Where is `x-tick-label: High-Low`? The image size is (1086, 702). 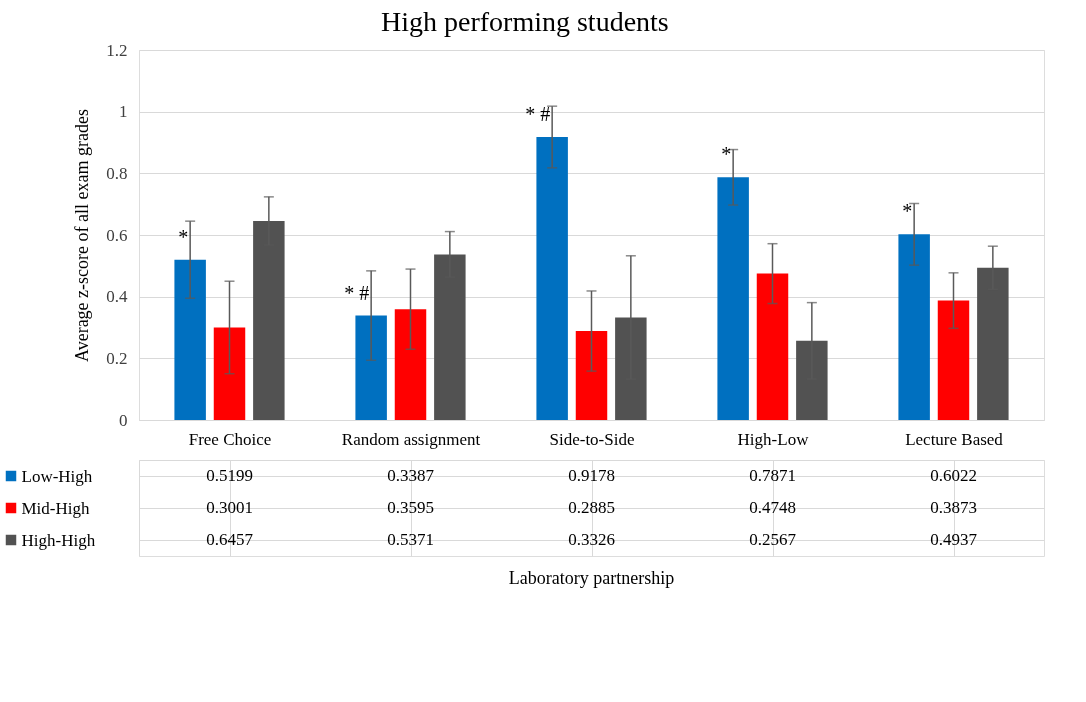
x-tick-label: High-Low is located at coordinates (773, 439).